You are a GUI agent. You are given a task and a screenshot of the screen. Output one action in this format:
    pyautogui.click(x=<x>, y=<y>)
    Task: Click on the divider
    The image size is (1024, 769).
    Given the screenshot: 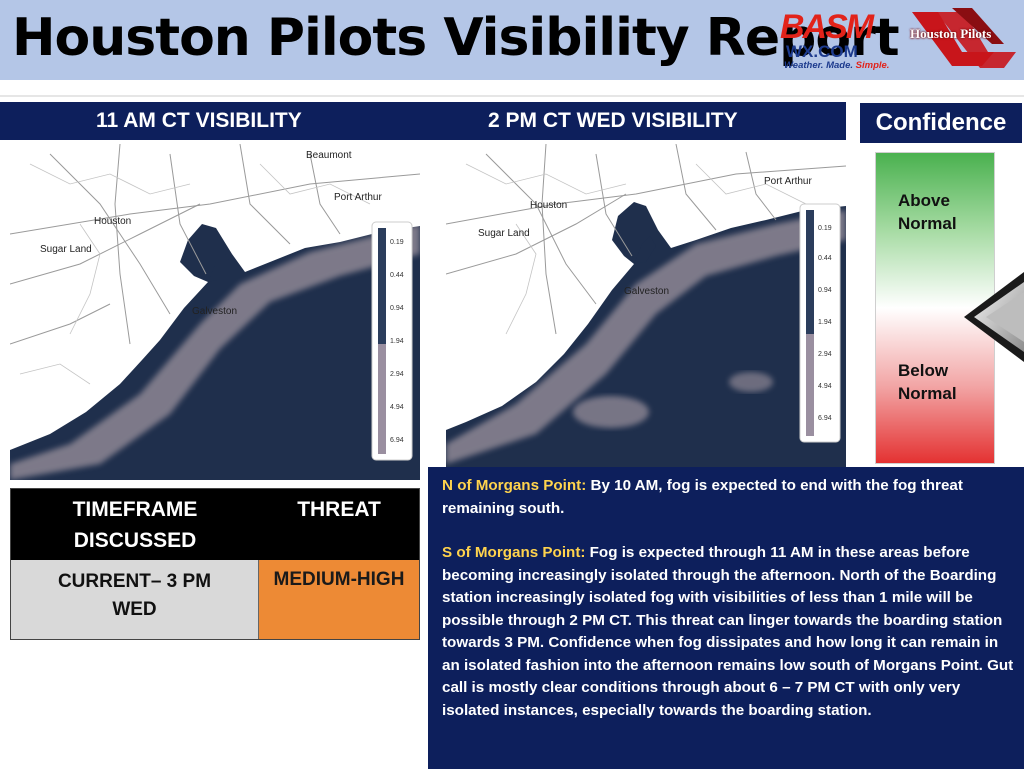 What is the action you would take?
    pyautogui.click(x=512, y=96)
    